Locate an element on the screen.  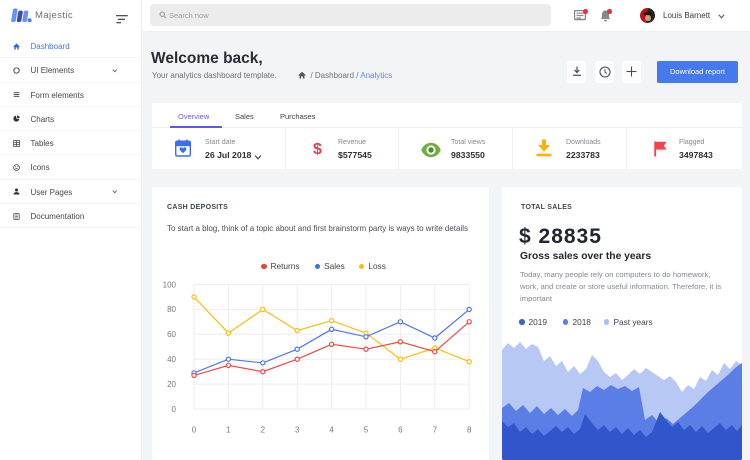
svg-text: 60 is located at coordinates (171, 334).